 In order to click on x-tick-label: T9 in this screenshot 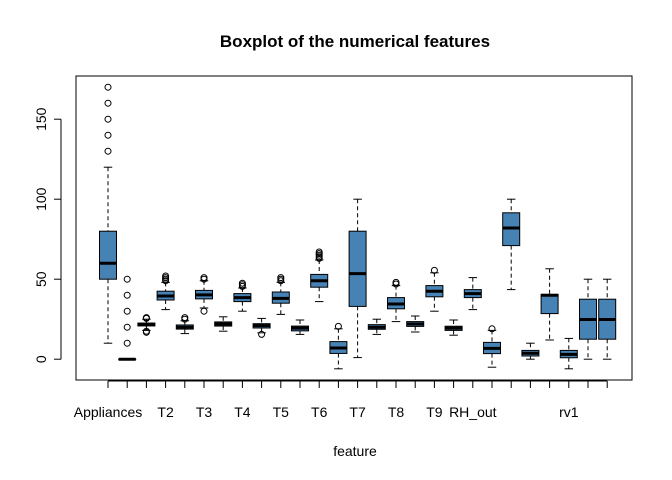, I will do `click(434, 412)`.